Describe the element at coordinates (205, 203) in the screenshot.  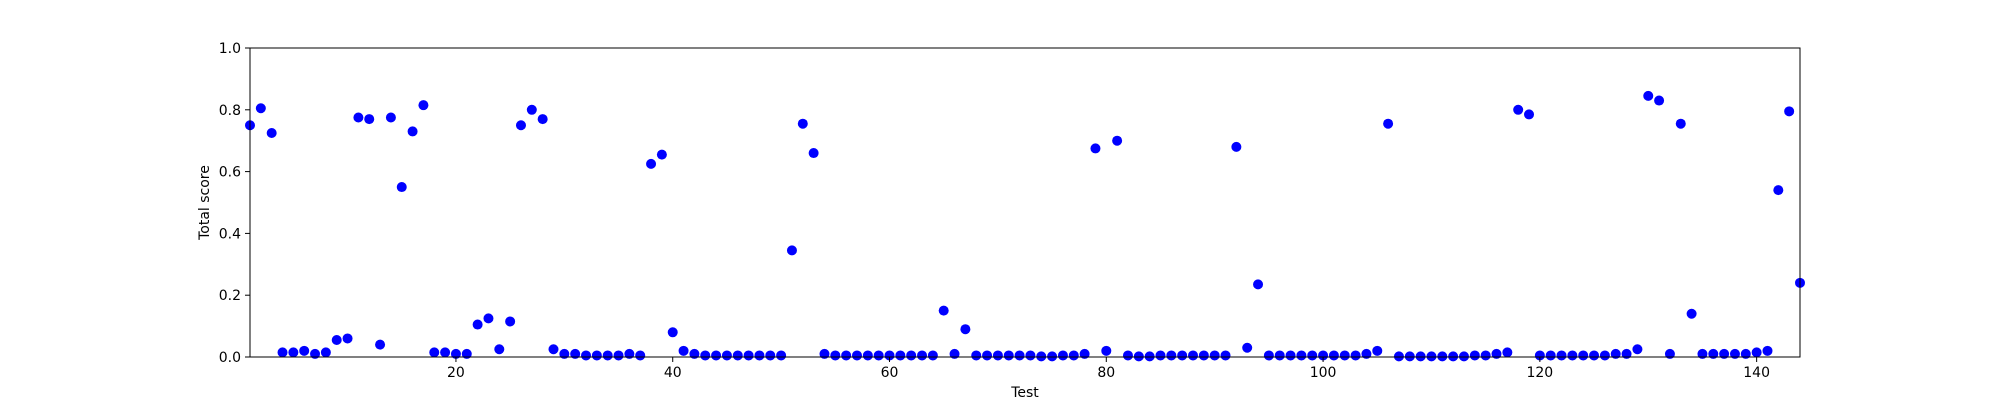
I see `y-axis-label: Total score` at that location.